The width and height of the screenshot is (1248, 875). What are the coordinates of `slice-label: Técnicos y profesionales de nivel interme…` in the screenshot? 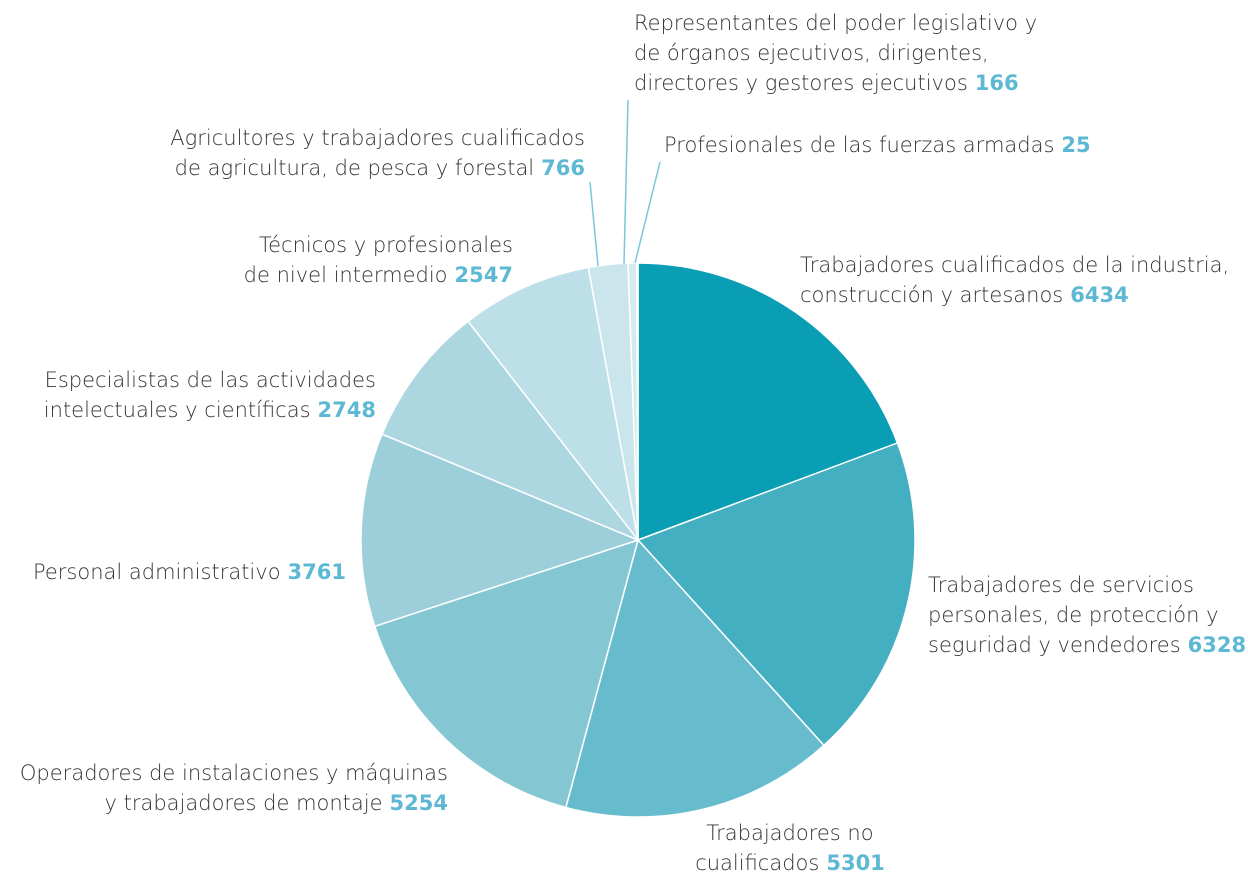 It's located at (378, 260).